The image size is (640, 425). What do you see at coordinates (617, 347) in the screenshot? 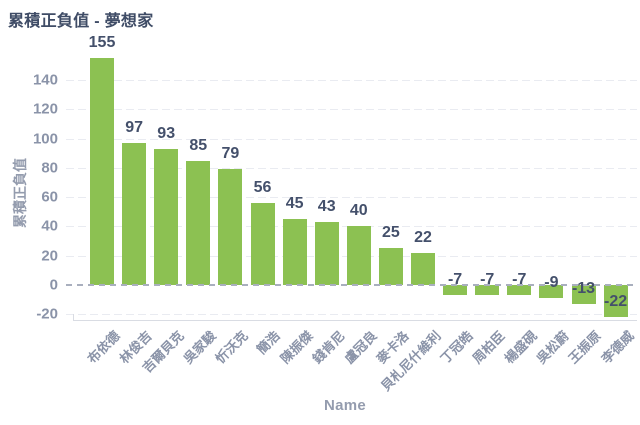
I see `x-category-label: 李德威` at bounding box center [617, 347].